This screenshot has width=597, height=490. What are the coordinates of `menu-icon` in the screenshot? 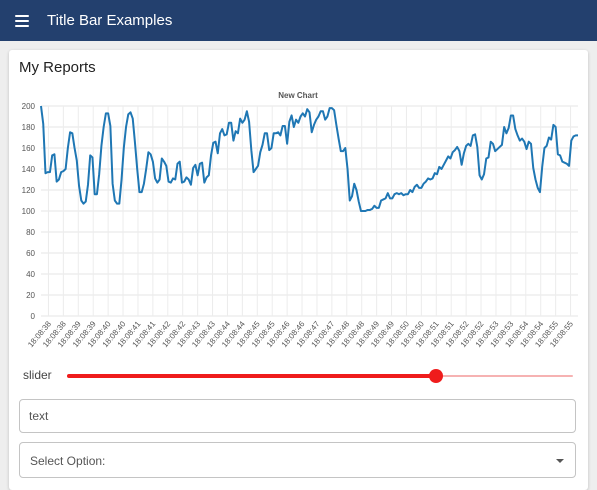 It's located at (22, 20).